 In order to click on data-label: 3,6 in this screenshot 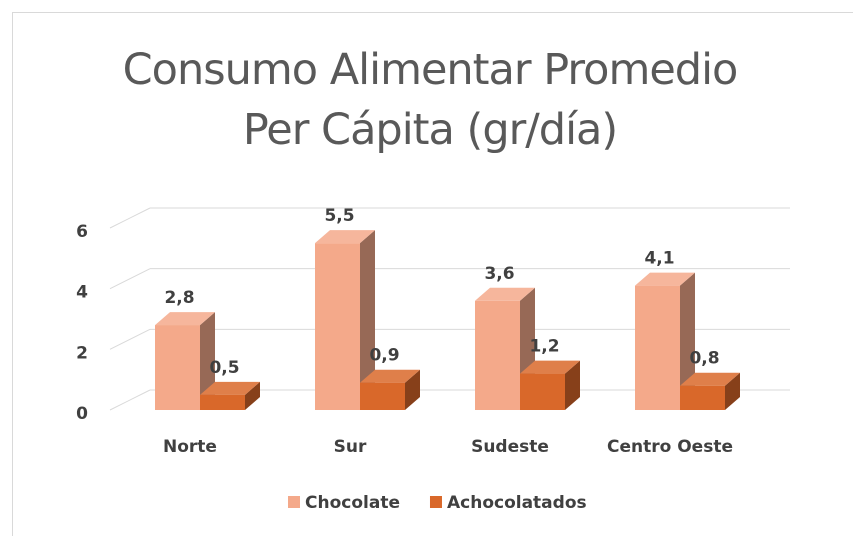, I will do `click(499, 274)`.